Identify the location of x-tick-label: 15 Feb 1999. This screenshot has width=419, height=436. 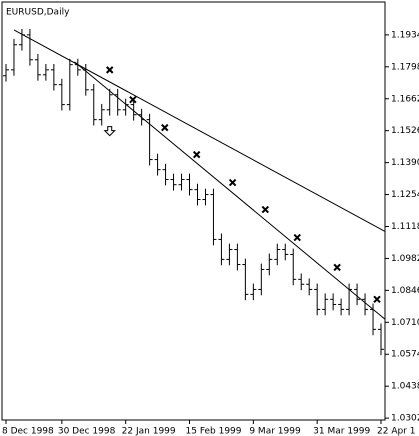
(214, 431).